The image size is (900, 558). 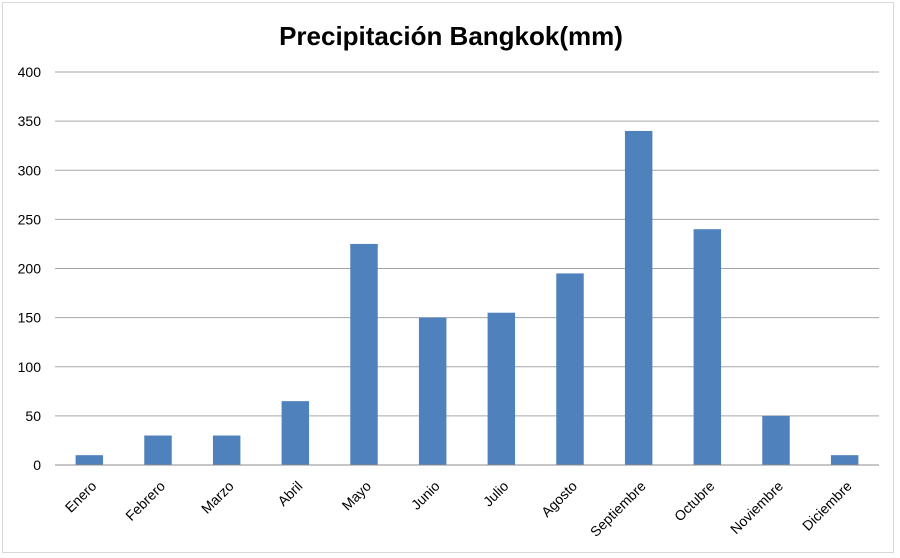 I want to click on bar-julio, so click(x=501, y=388).